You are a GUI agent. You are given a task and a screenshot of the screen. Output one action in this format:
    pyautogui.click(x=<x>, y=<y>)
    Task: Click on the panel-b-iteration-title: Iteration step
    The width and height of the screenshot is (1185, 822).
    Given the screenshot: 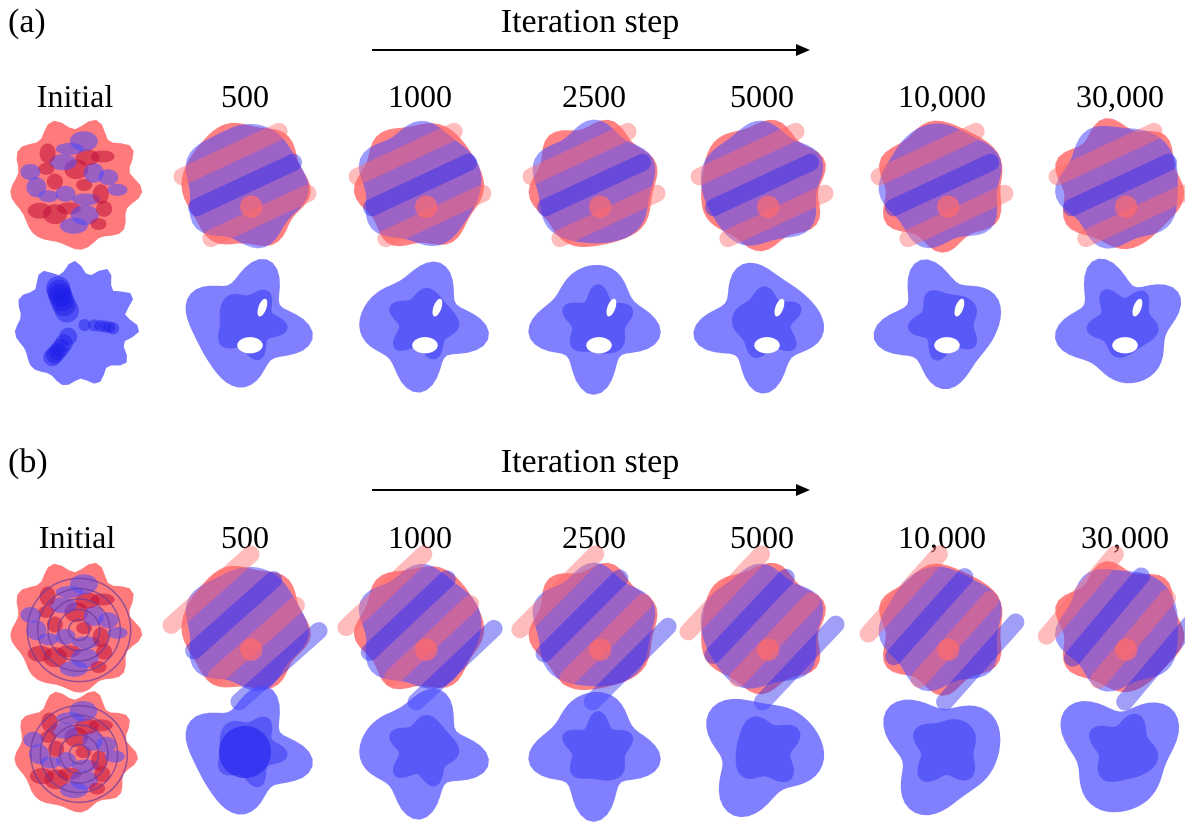 What is the action you would take?
    pyautogui.click(x=590, y=461)
    